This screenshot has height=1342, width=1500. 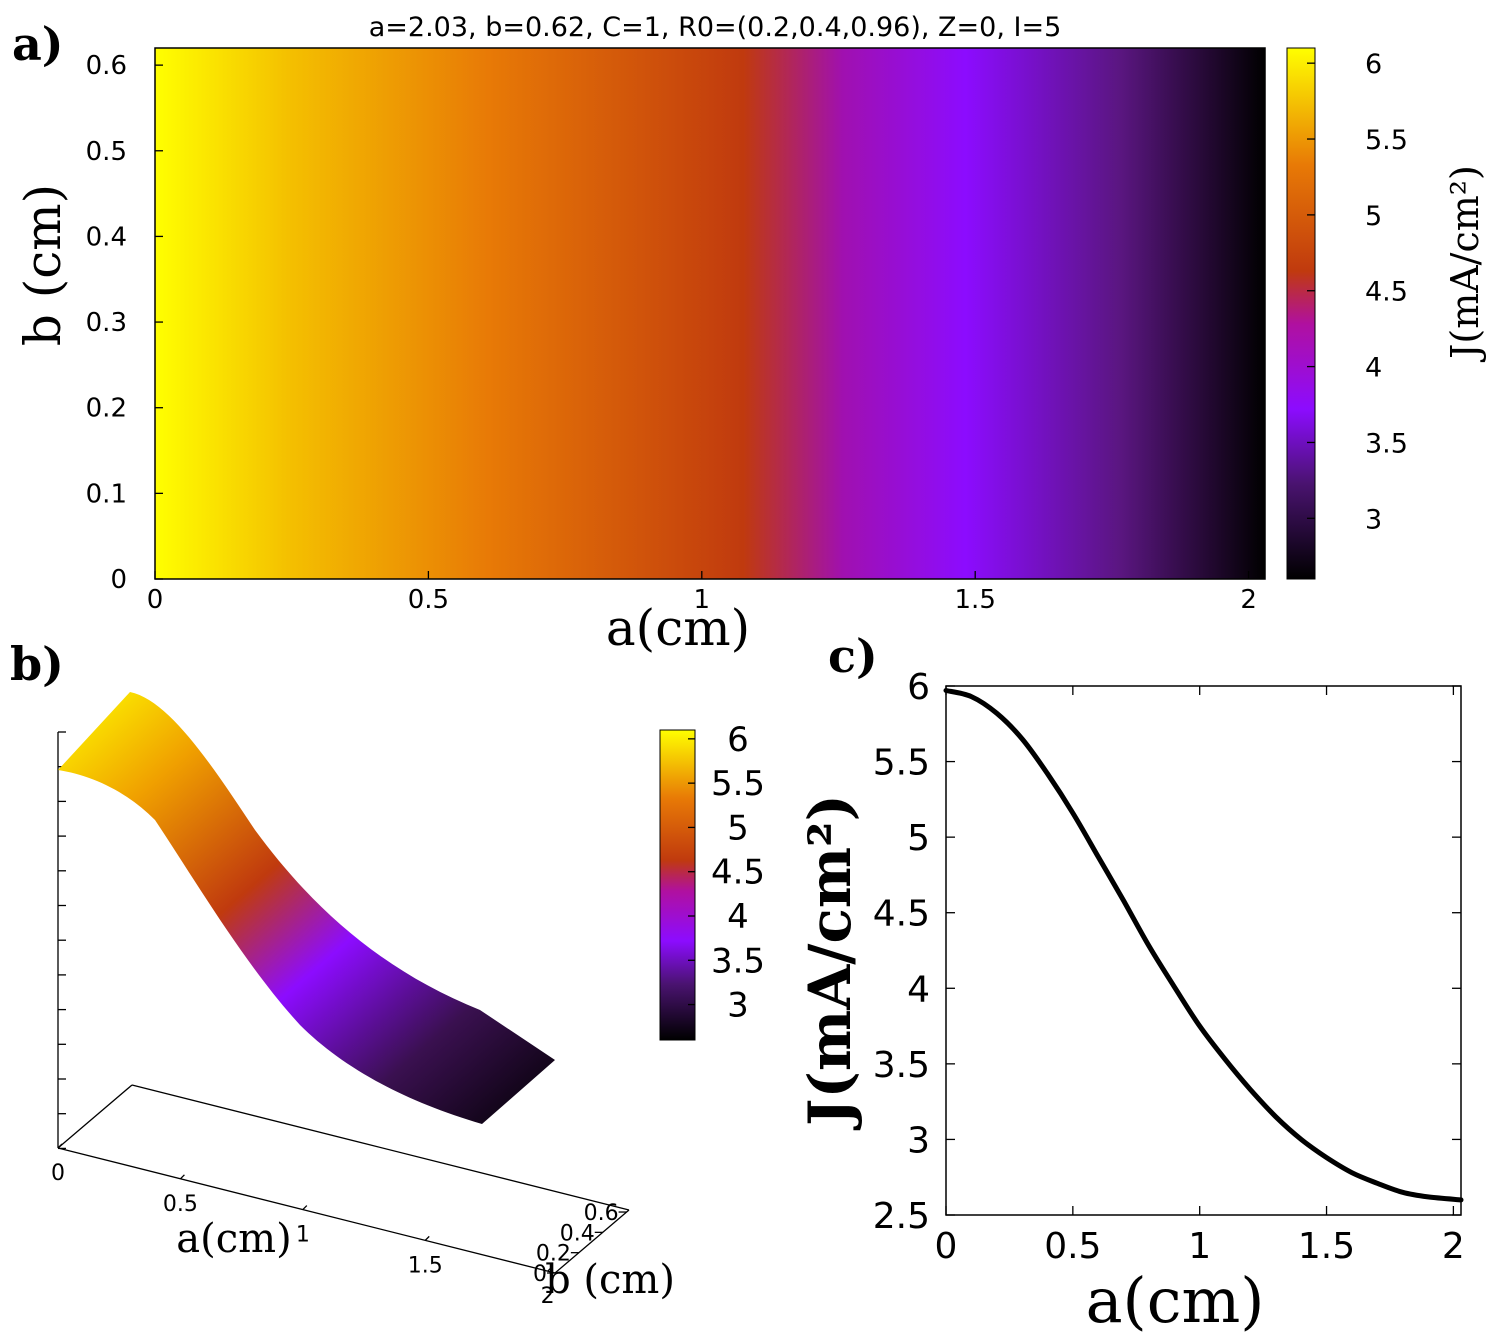 What do you see at coordinates (425, 1265) in the screenshot?
I see `surface-a-tick-label: 1.5` at bounding box center [425, 1265].